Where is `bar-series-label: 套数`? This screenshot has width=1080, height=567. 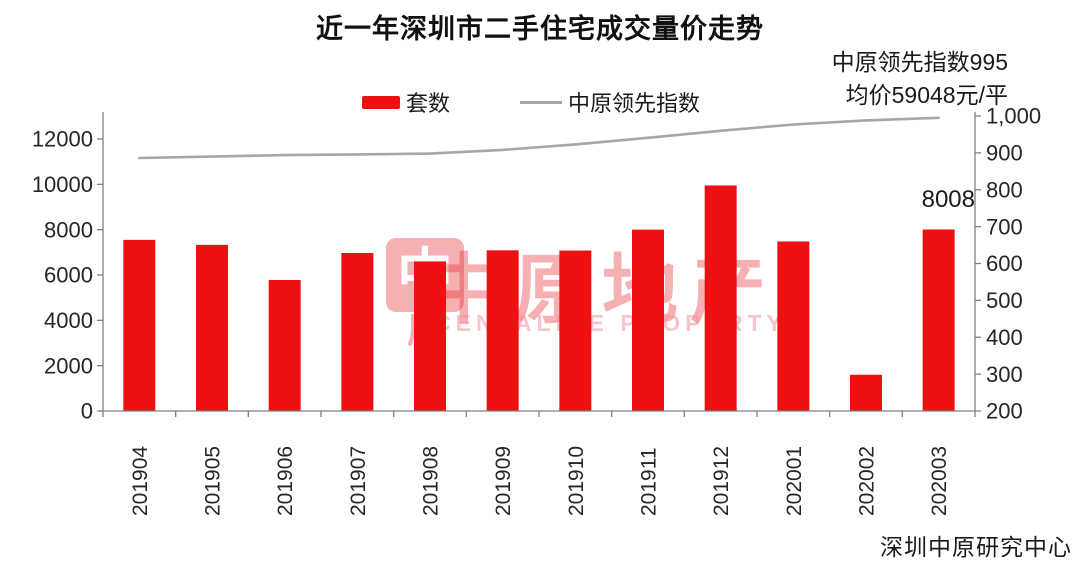 bar-series-label: 套数 is located at coordinates (428, 103).